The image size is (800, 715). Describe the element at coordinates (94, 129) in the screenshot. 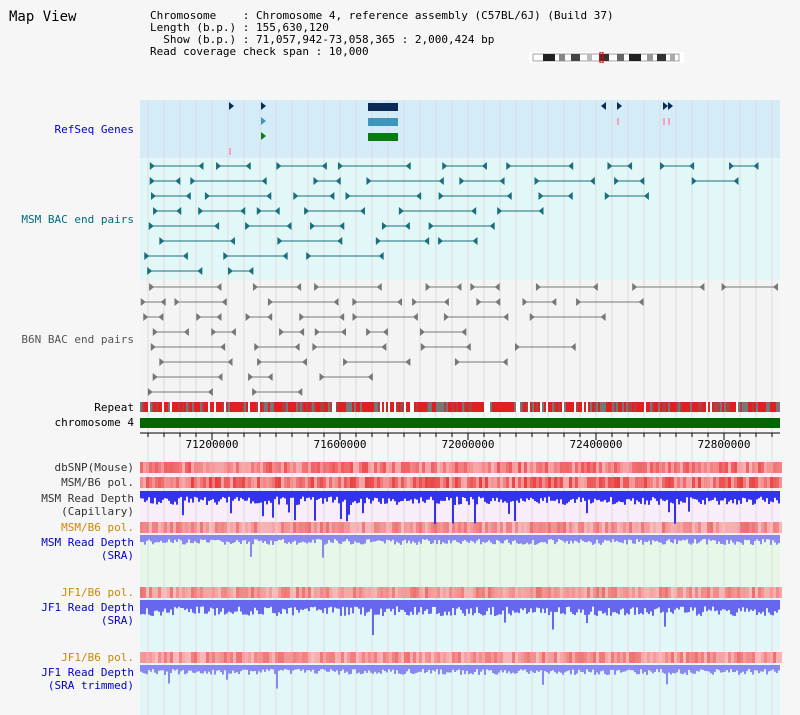

I see `track-label-refseq: RefSeq Genes` at that location.